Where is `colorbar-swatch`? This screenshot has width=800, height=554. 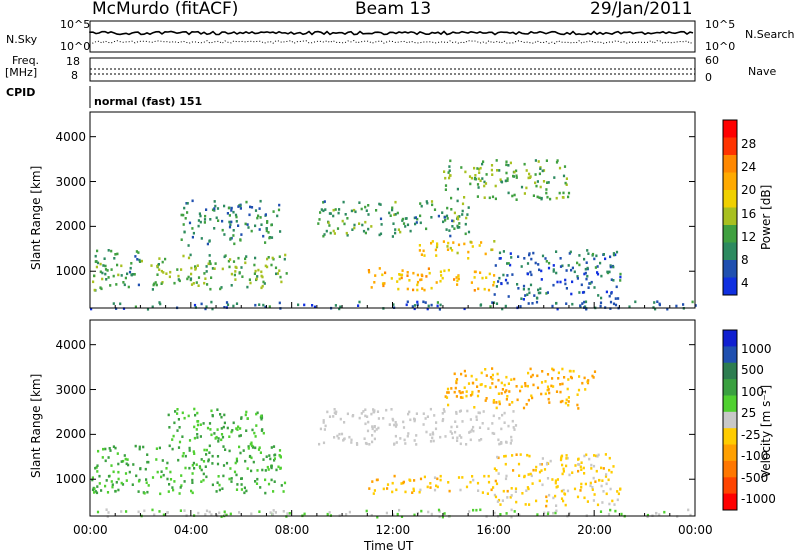
colorbar-swatch is located at coordinates (730, 420).